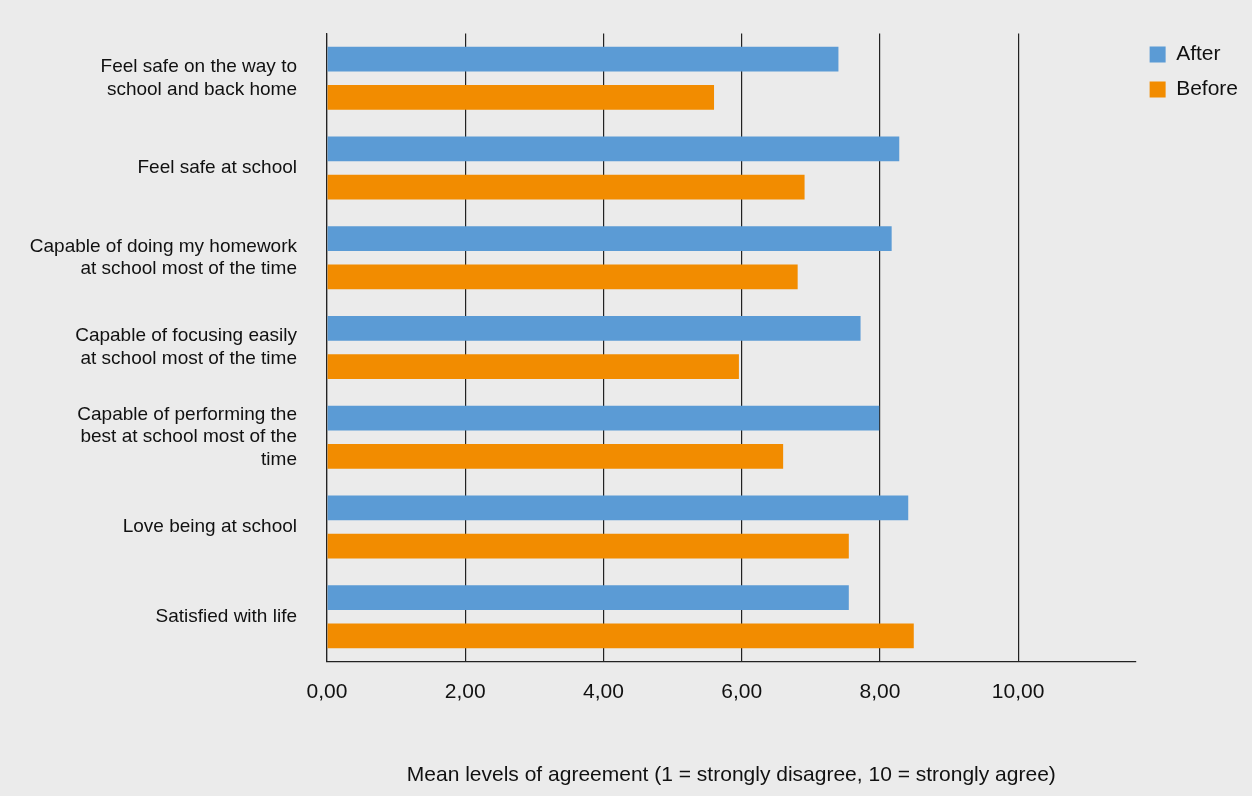  I want to click on legend-label: After, so click(1198, 53).